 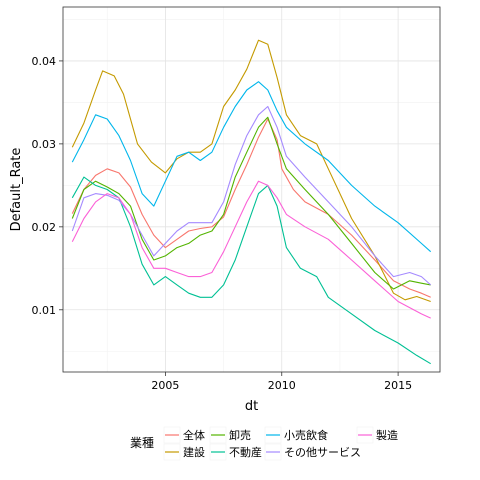 What do you see at coordinates (282, 385) in the screenshot?
I see `x-tick-label: 2010` at bounding box center [282, 385].